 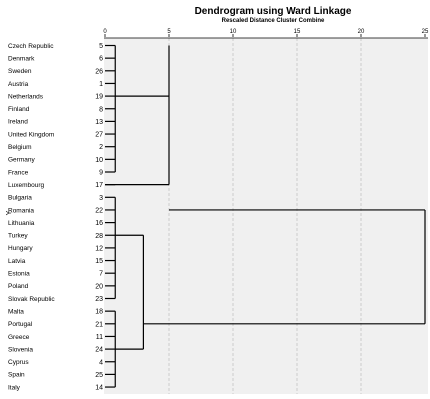 I want to click on leaf-label: Estonia, so click(x=19, y=274).